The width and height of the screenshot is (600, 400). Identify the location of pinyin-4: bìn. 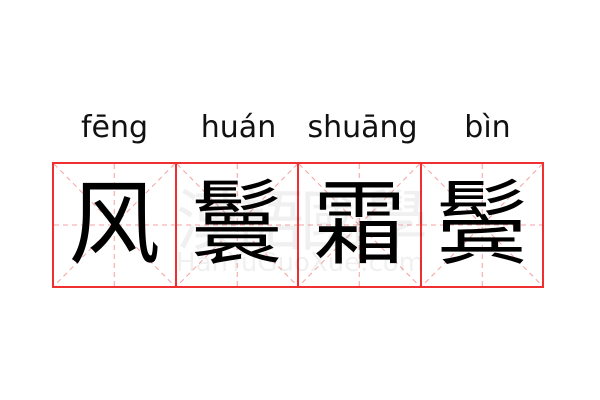
(487, 127).